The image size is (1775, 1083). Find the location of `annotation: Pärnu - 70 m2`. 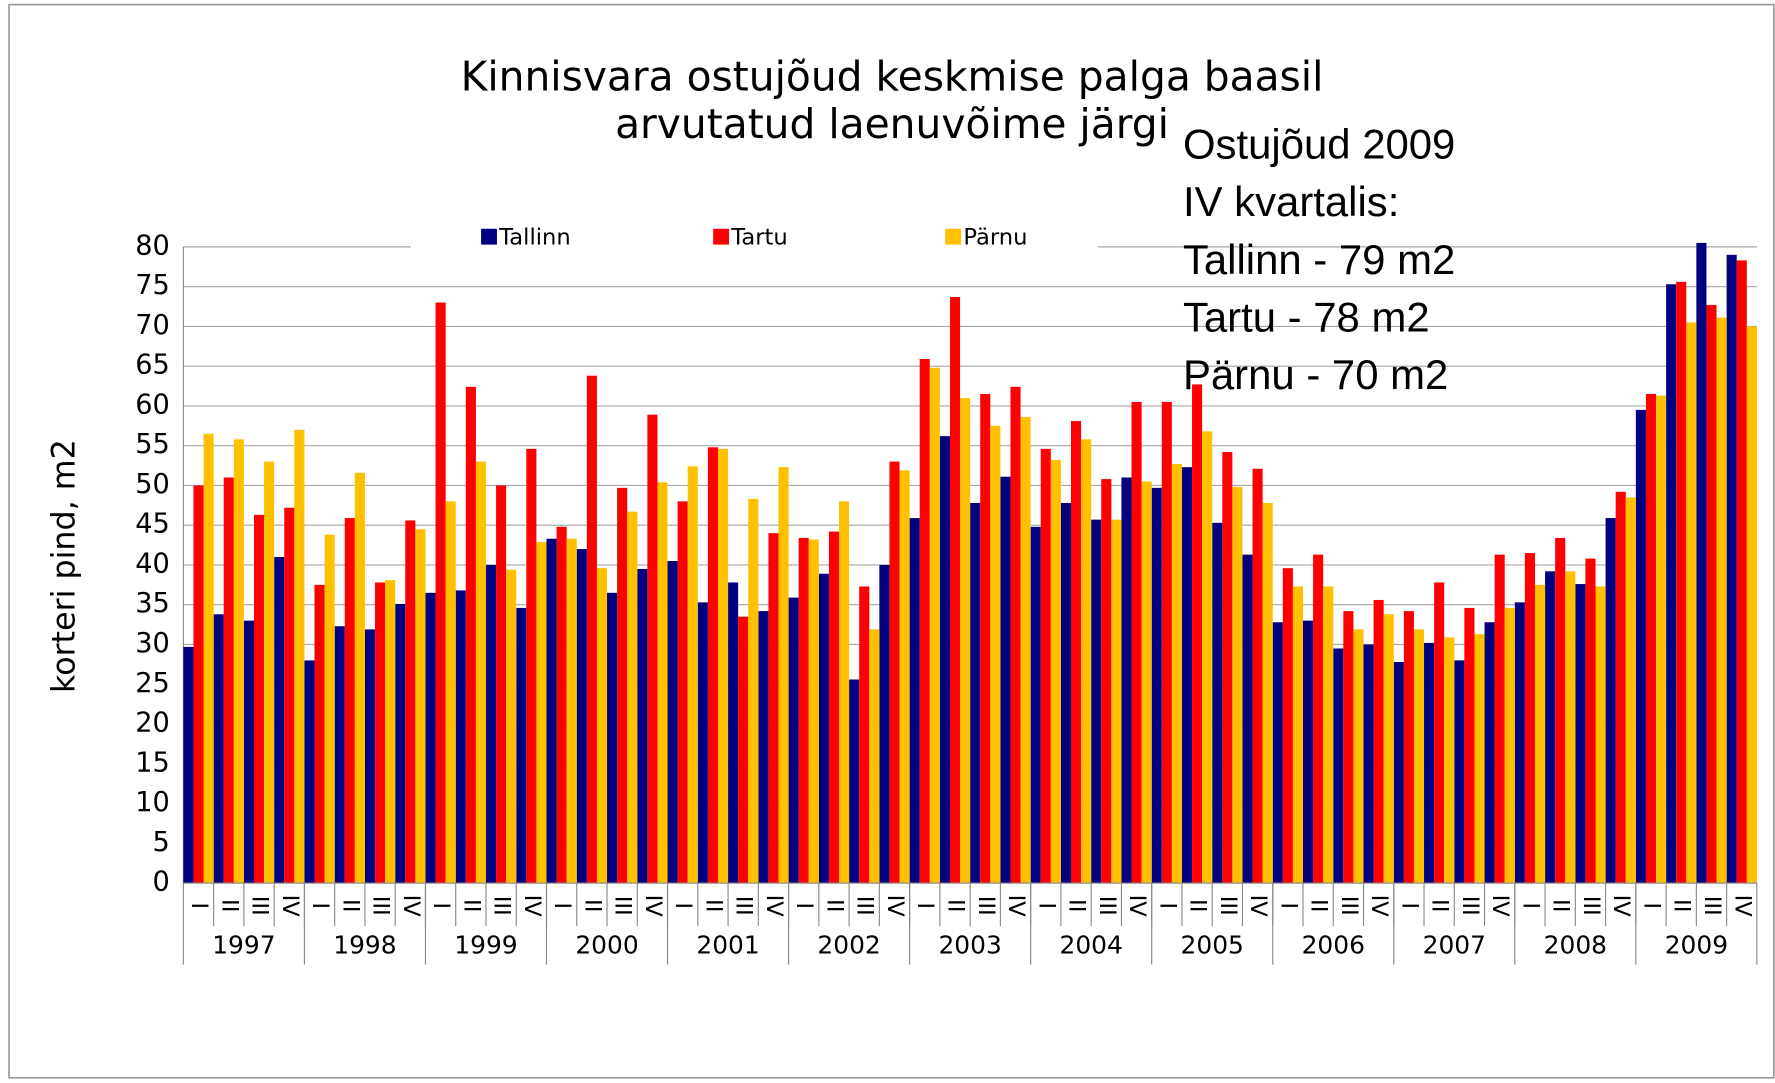

annotation: Pärnu - 70 m2 is located at coordinates (1315, 374).